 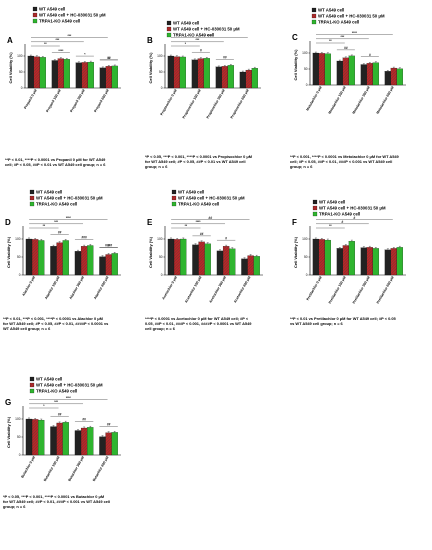 I want to click on x-tick-label: Metolachlor 150 μM, so click(x=337, y=99).